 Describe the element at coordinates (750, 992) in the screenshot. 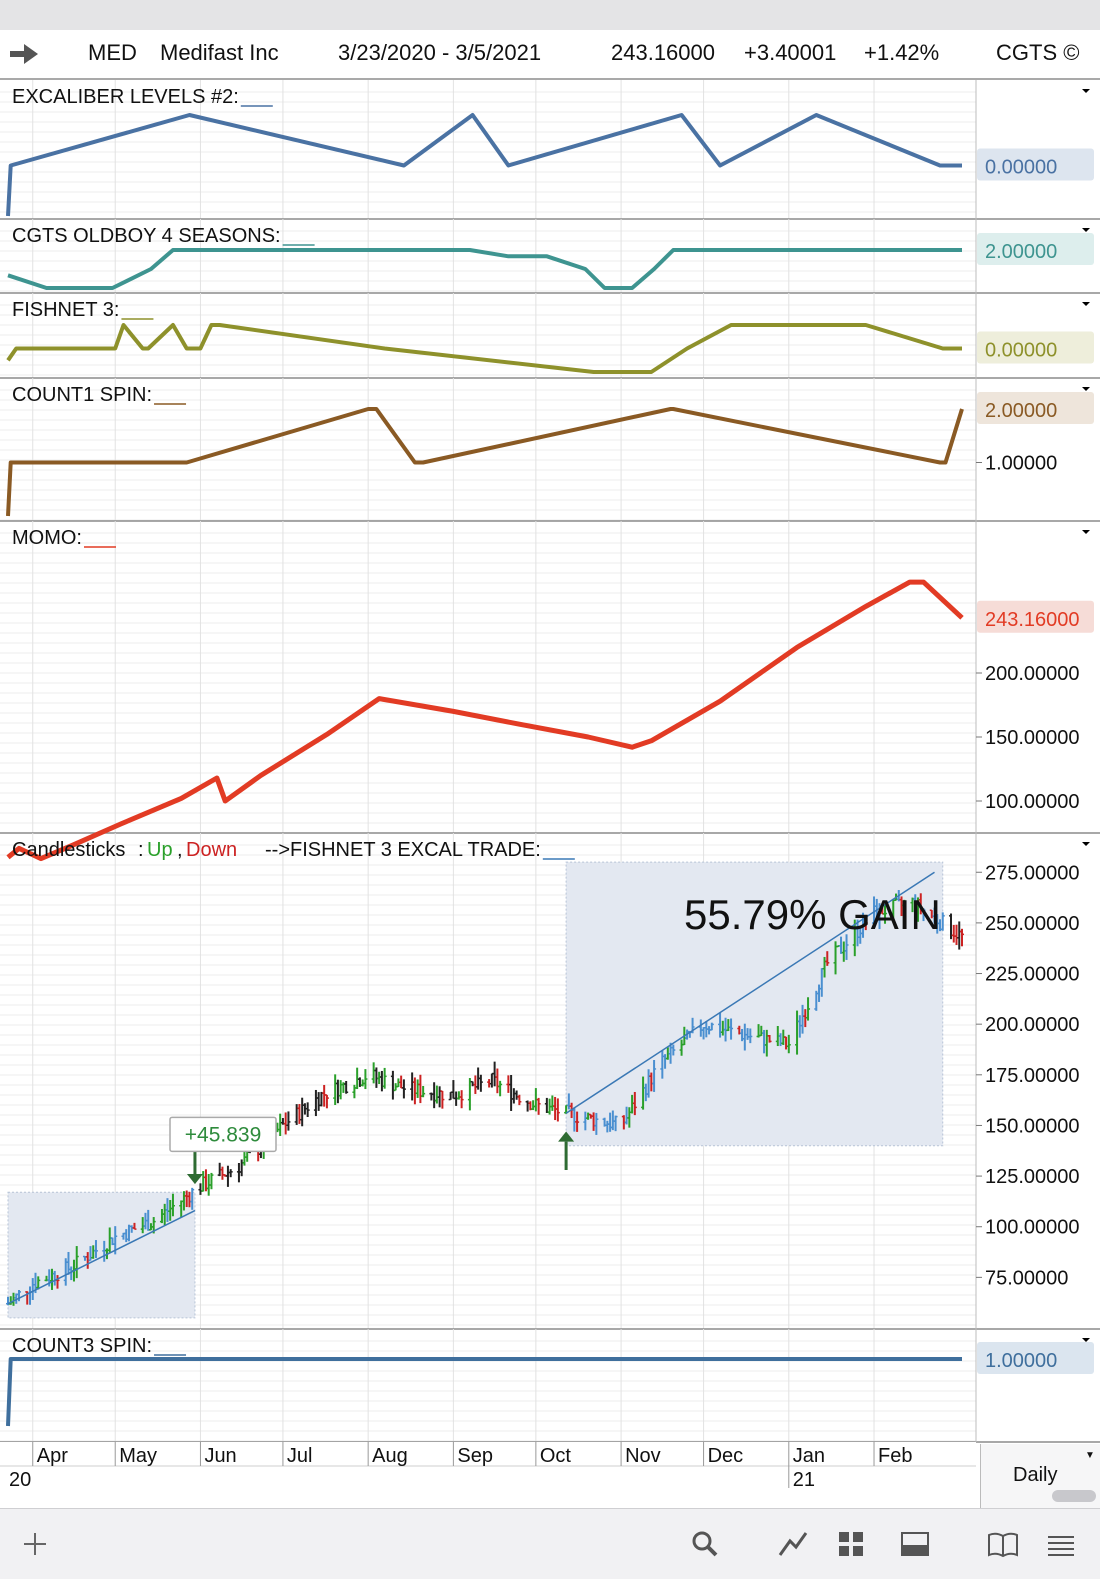

I see `trade-2-trend-line` at that location.